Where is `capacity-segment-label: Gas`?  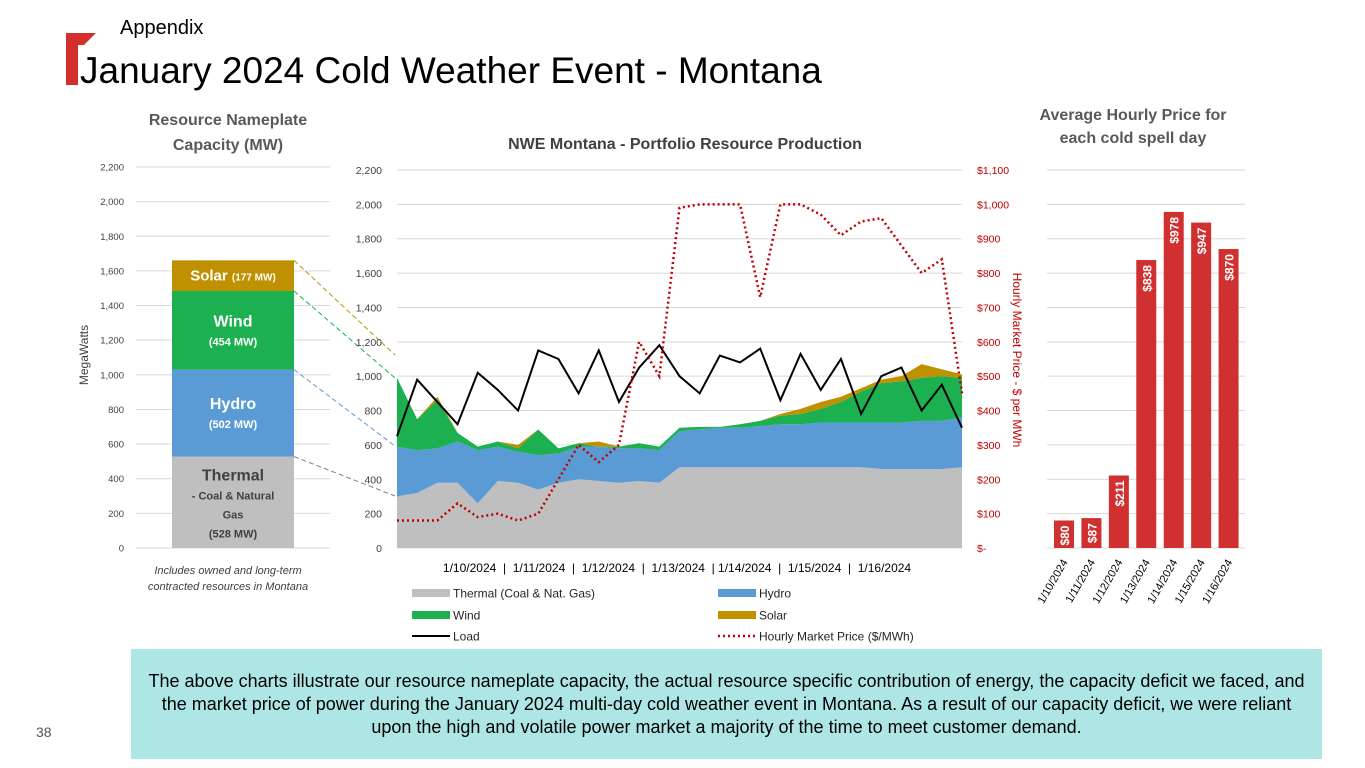
capacity-segment-label: Gas is located at coordinates (233, 515).